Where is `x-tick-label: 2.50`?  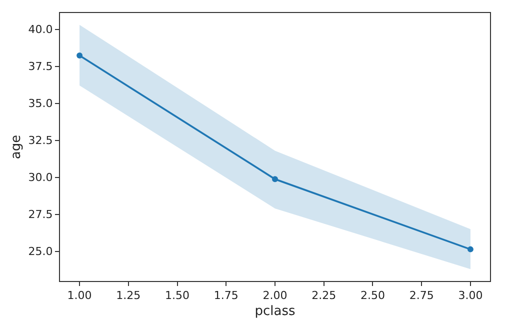 x-tick-label: 2.50 is located at coordinates (372, 295).